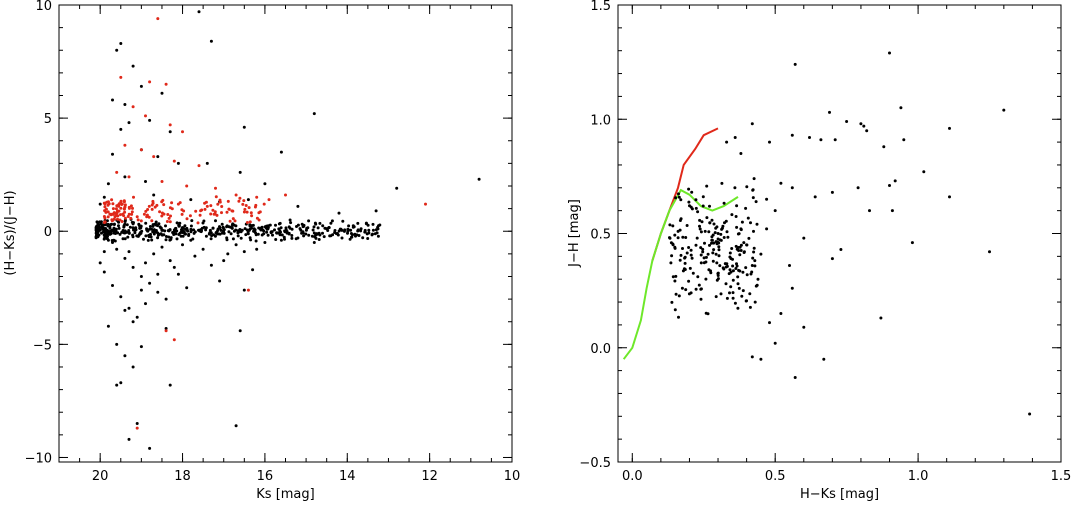  What do you see at coordinates (347, 476) in the screenshot?
I see `x-tick-label: 14` at bounding box center [347, 476].